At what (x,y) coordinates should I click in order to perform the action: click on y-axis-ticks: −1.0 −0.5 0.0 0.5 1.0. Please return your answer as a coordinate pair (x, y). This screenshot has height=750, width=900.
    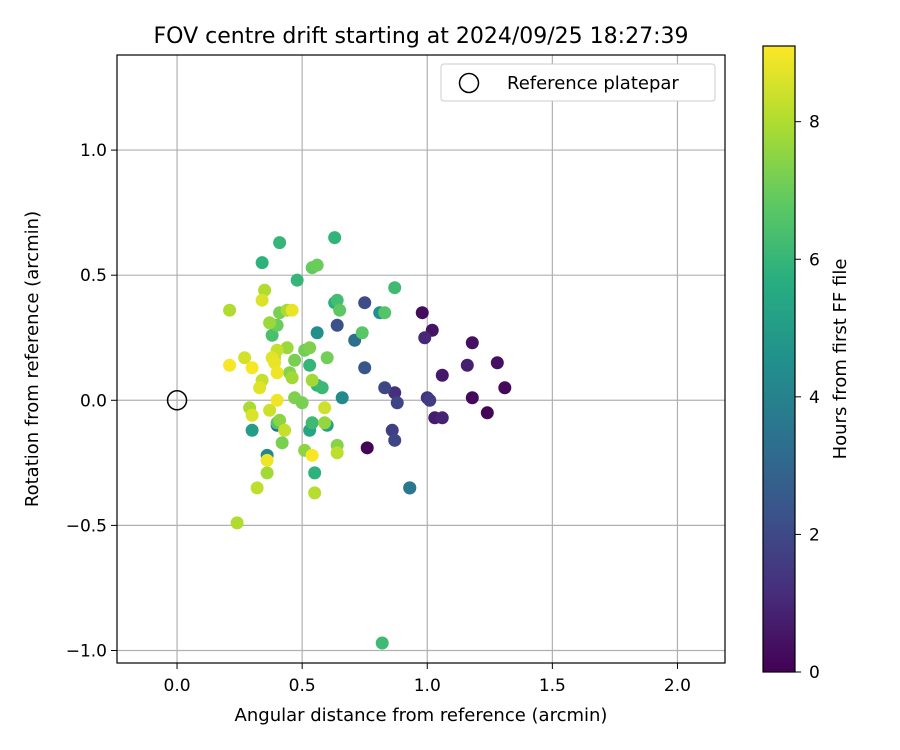
    Looking at the image, I should click on (91, 401).